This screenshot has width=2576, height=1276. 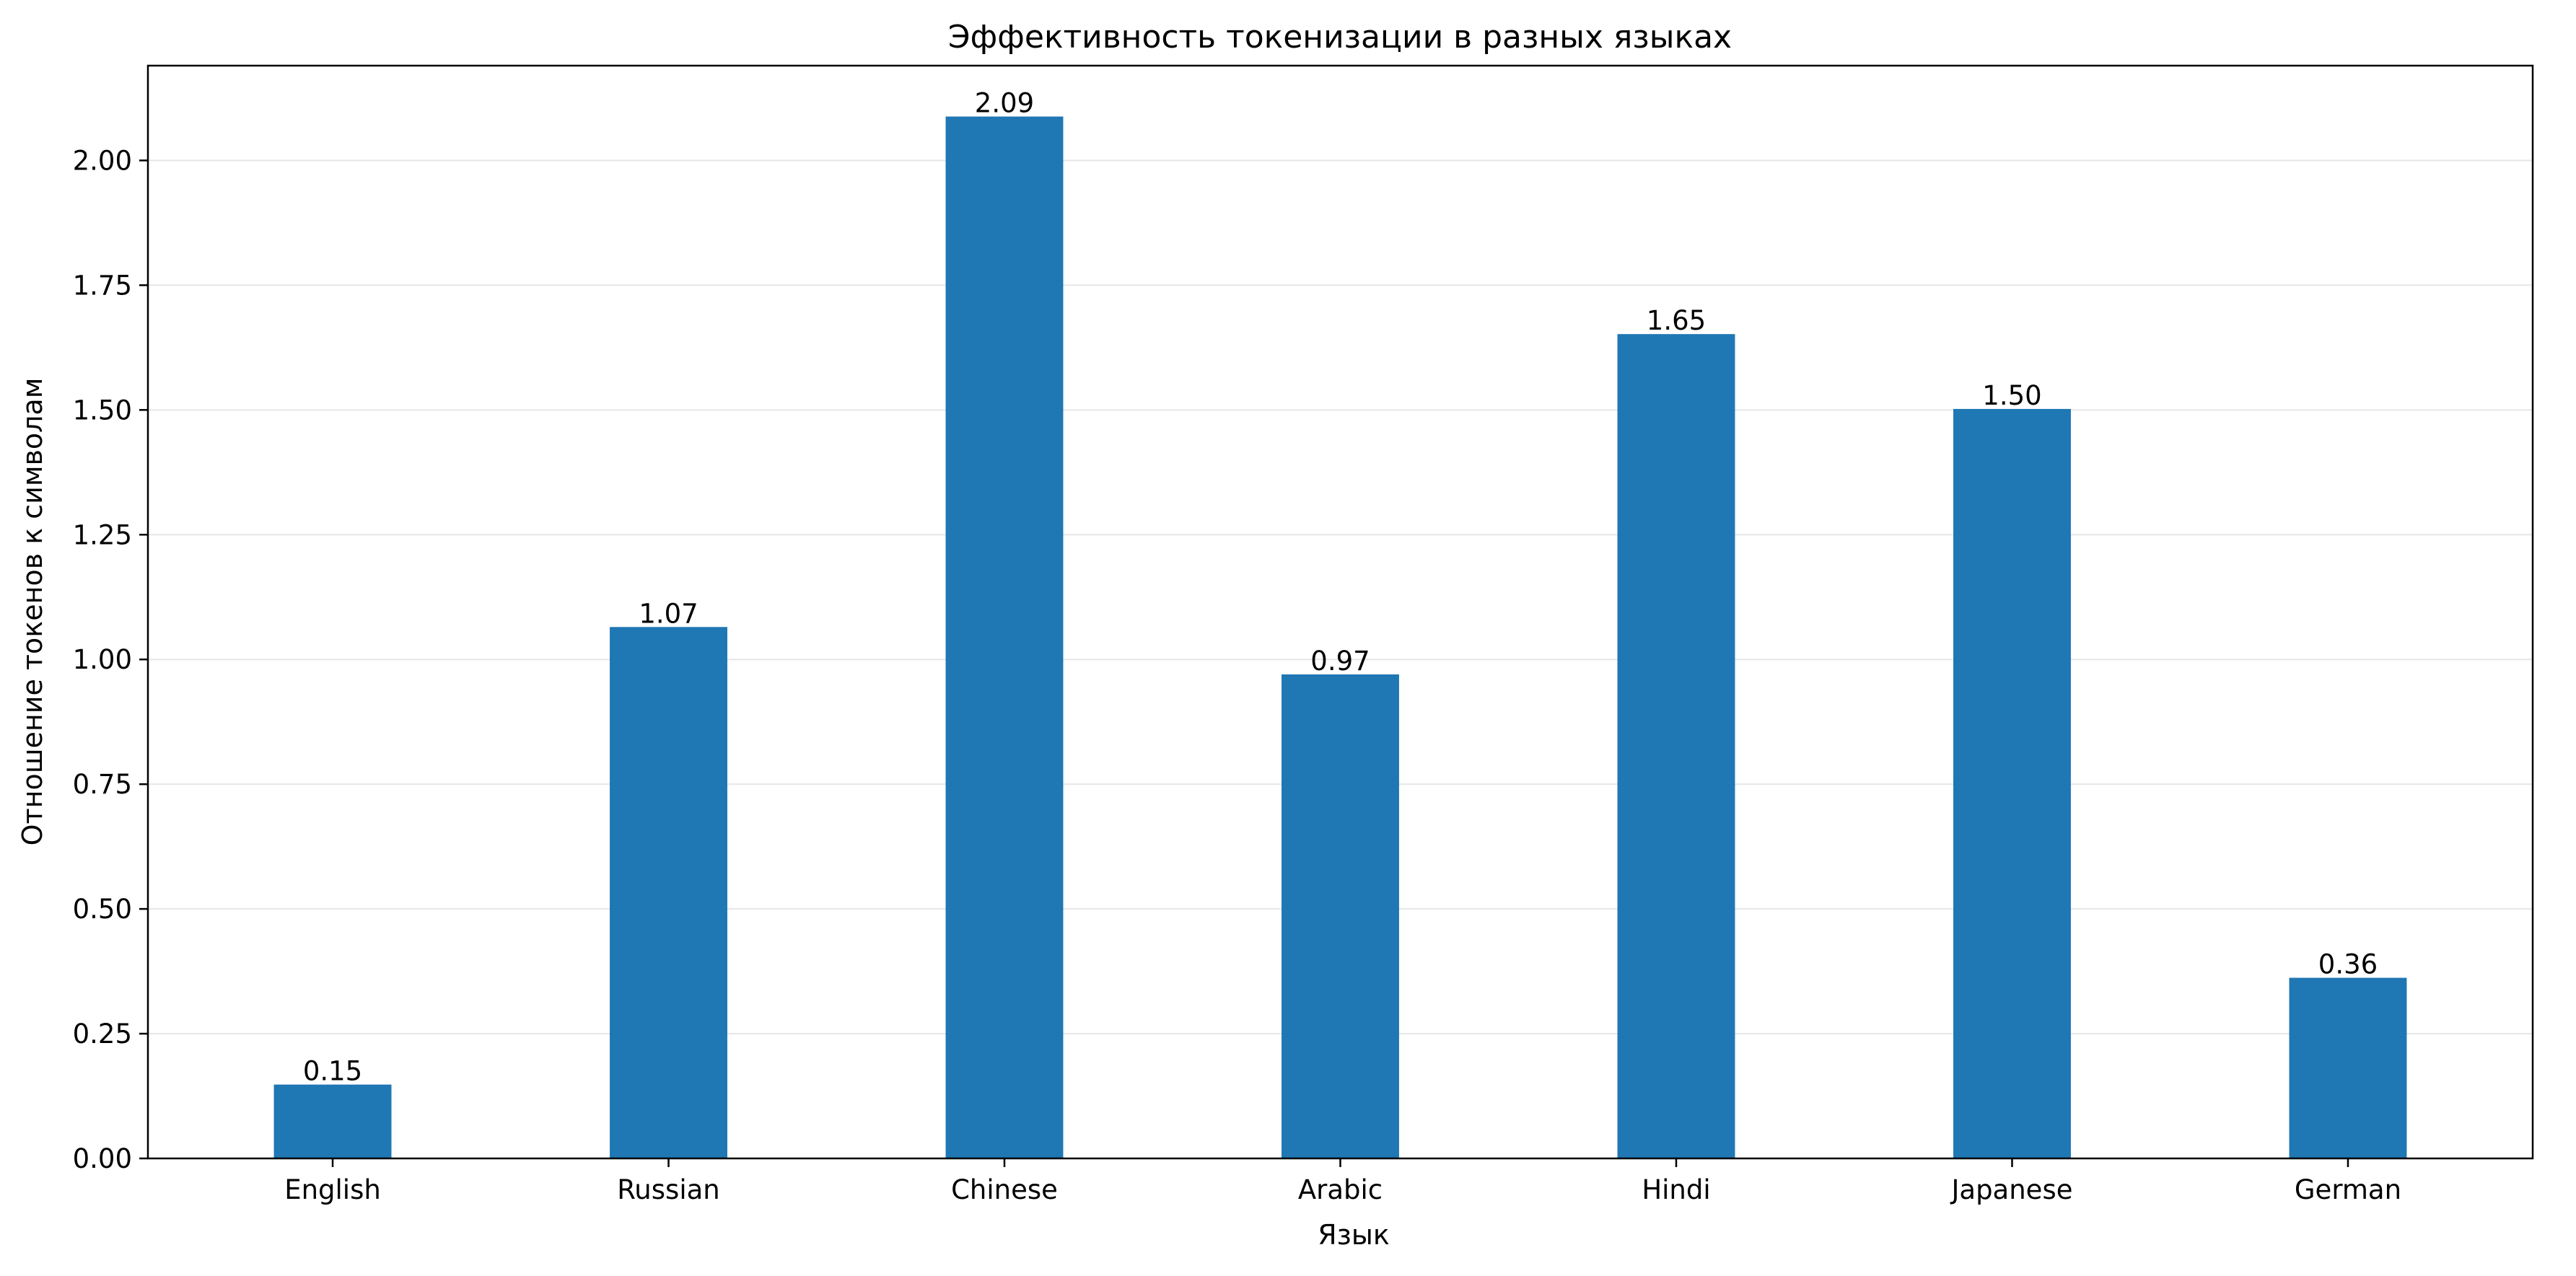 What do you see at coordinates (103, 535) in the screenshot?
I see `y-tick-label: 1.25` at bounding box center [103, 535].